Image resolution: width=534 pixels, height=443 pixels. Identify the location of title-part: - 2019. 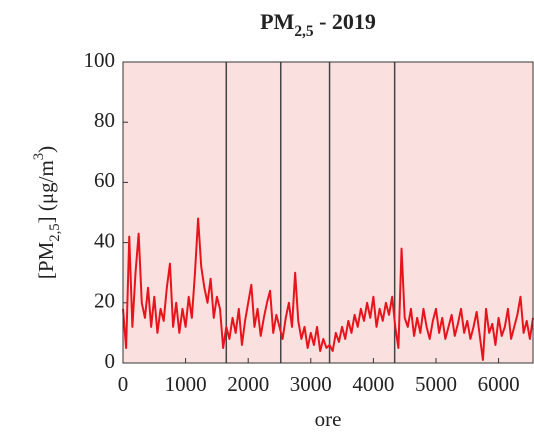
(345, 21).